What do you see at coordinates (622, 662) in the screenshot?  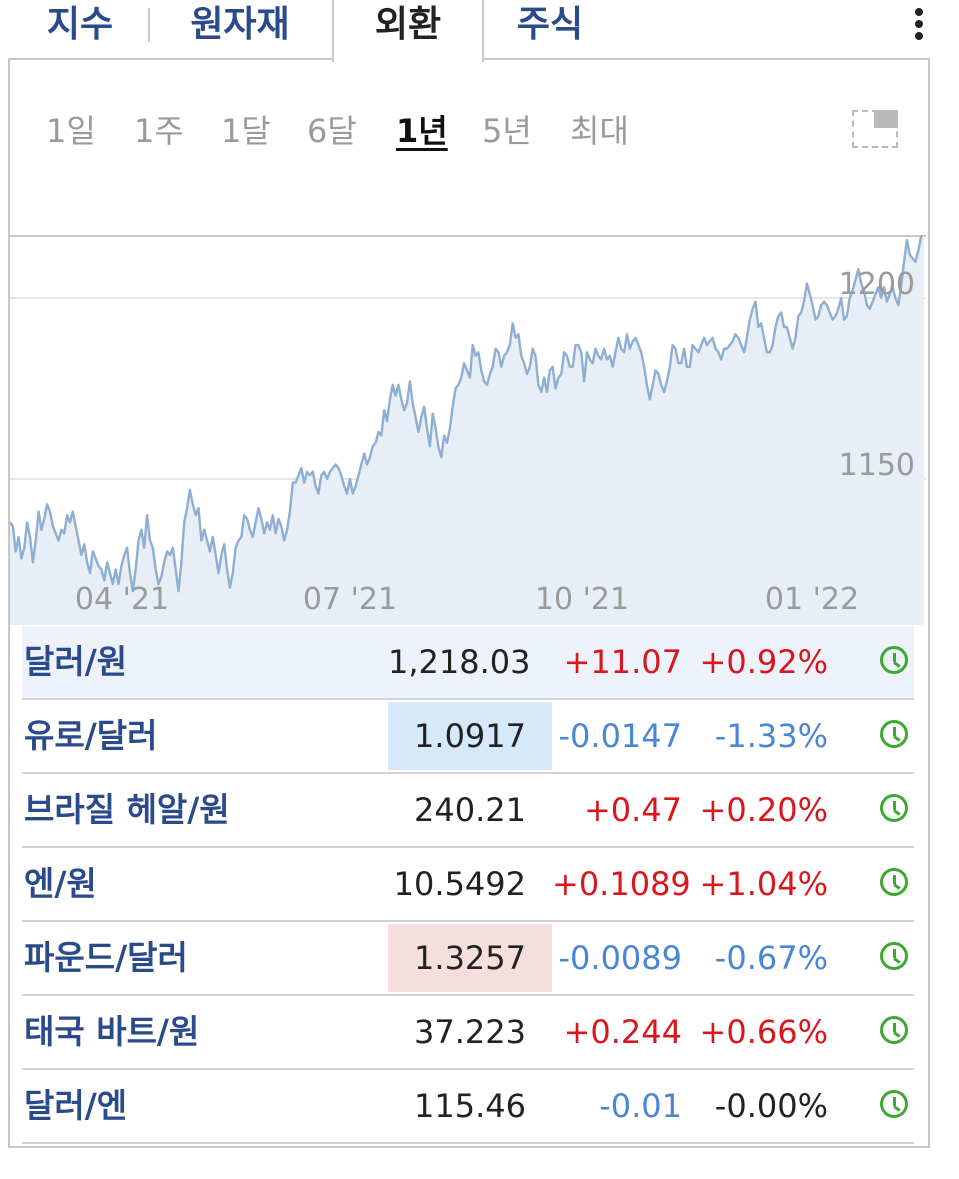 I see `rate-change: +11.07` at bounding box center [622, 662].